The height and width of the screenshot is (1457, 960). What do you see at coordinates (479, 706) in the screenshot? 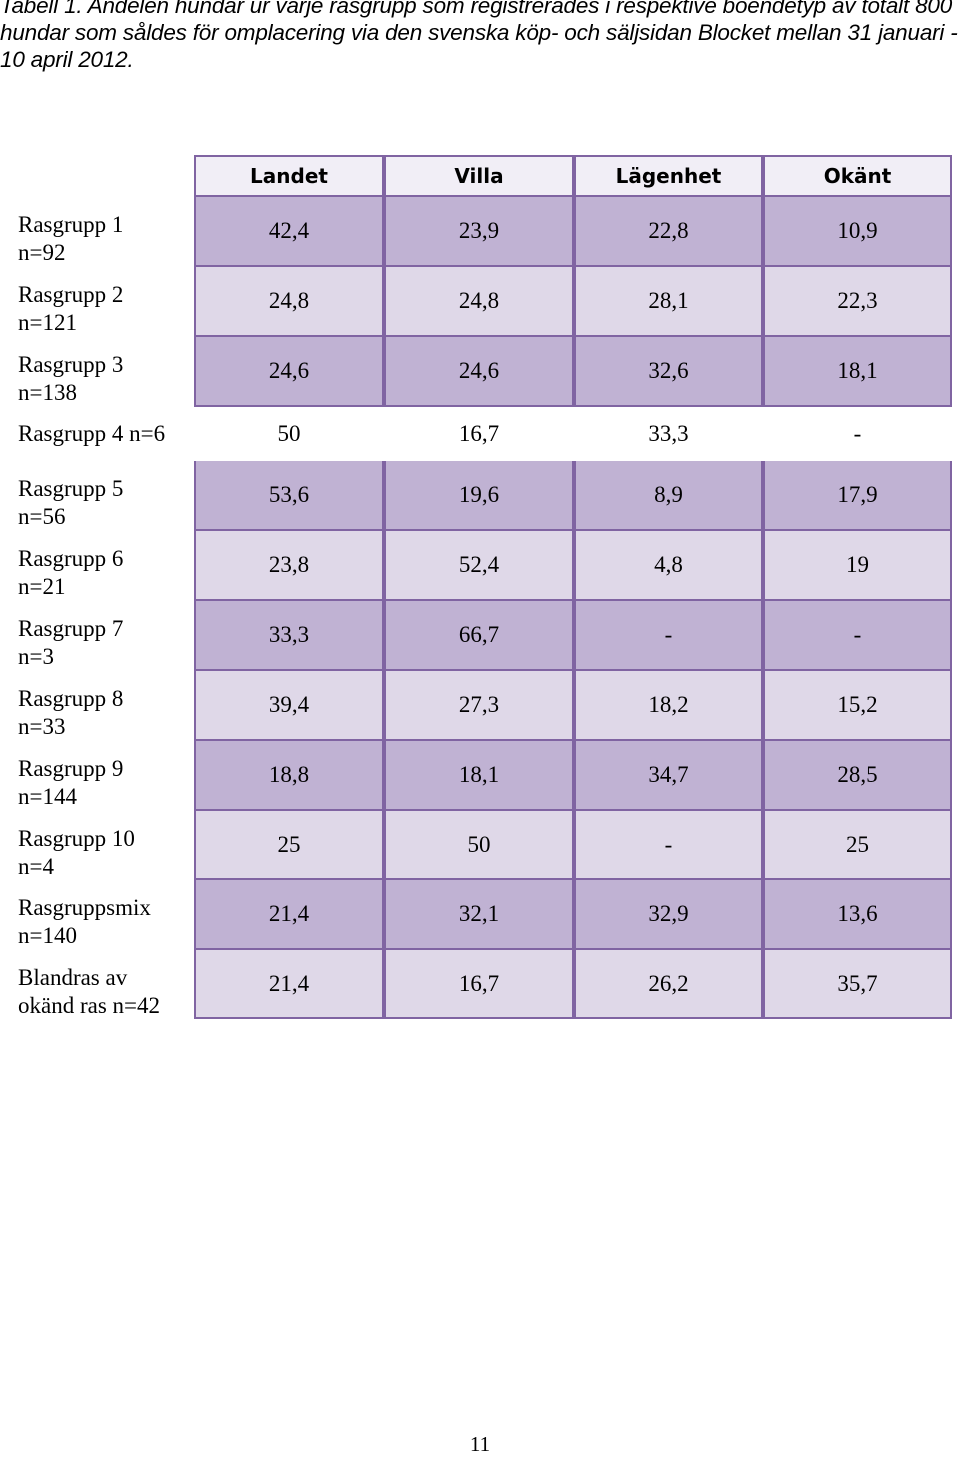
I see `table-cell: 27,3` at bounding box center [479, 706].